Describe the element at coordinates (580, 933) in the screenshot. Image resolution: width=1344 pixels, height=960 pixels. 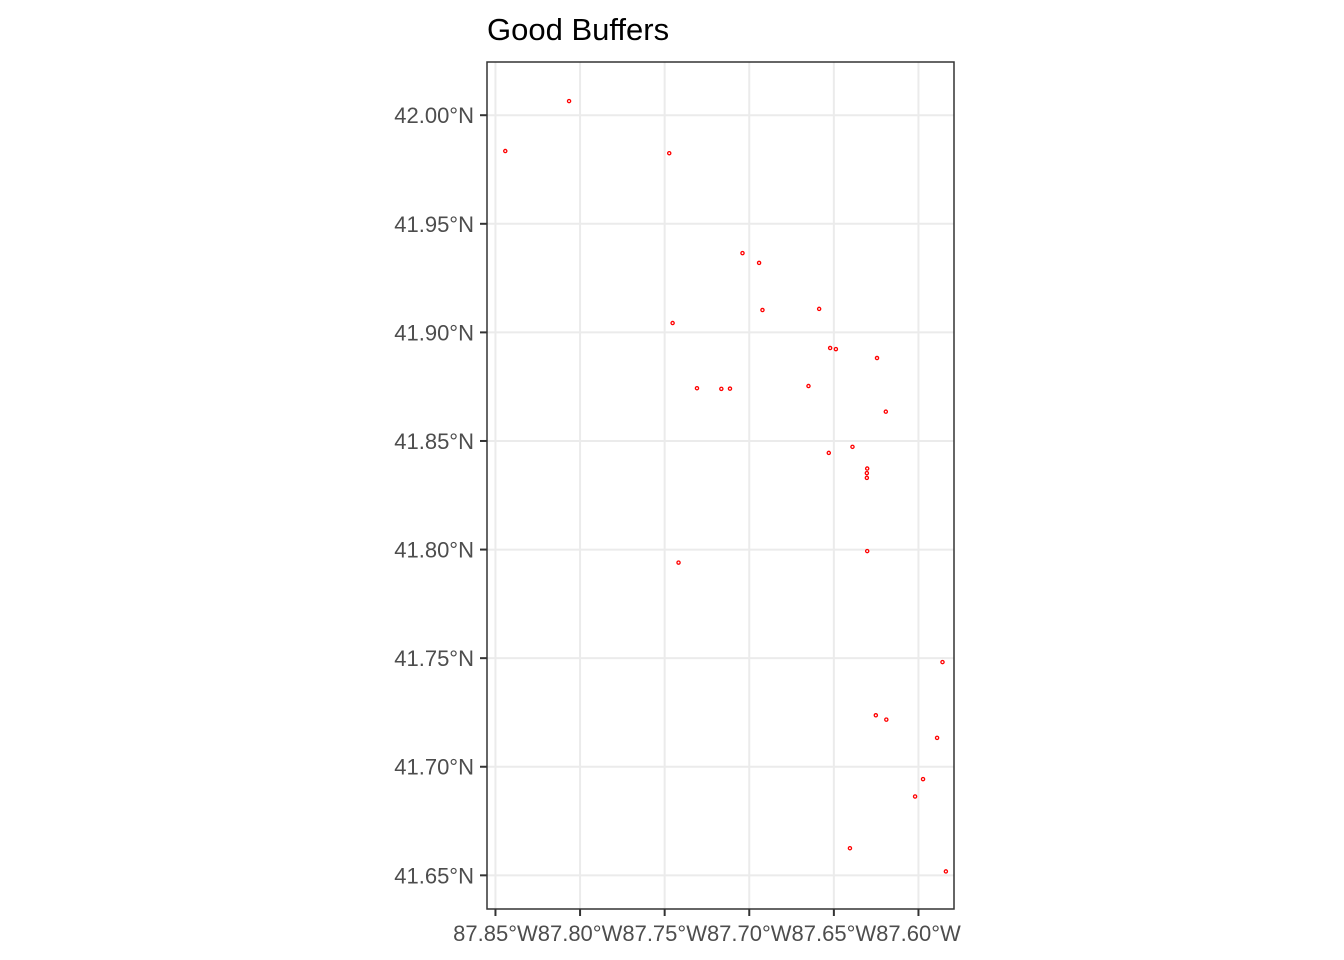
I see `x-tick-label: 87.80°W` at that location.